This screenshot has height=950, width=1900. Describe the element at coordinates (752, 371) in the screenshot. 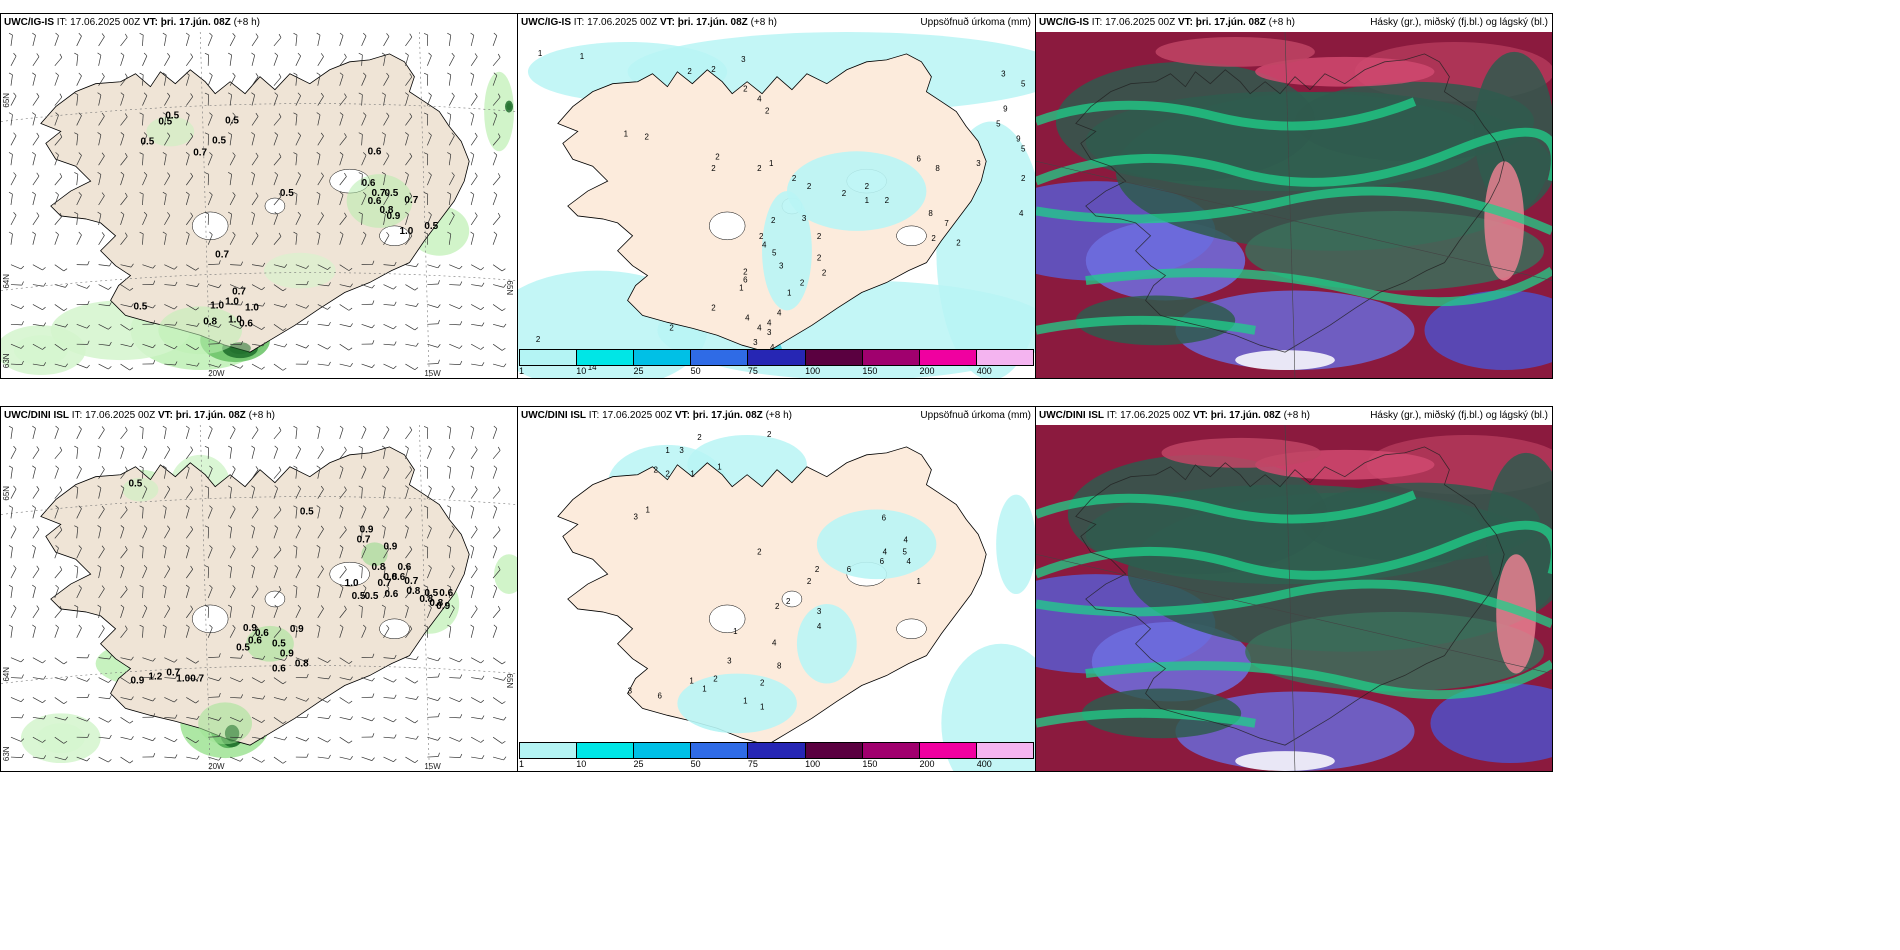

I see `legend-label: 75` at that location.